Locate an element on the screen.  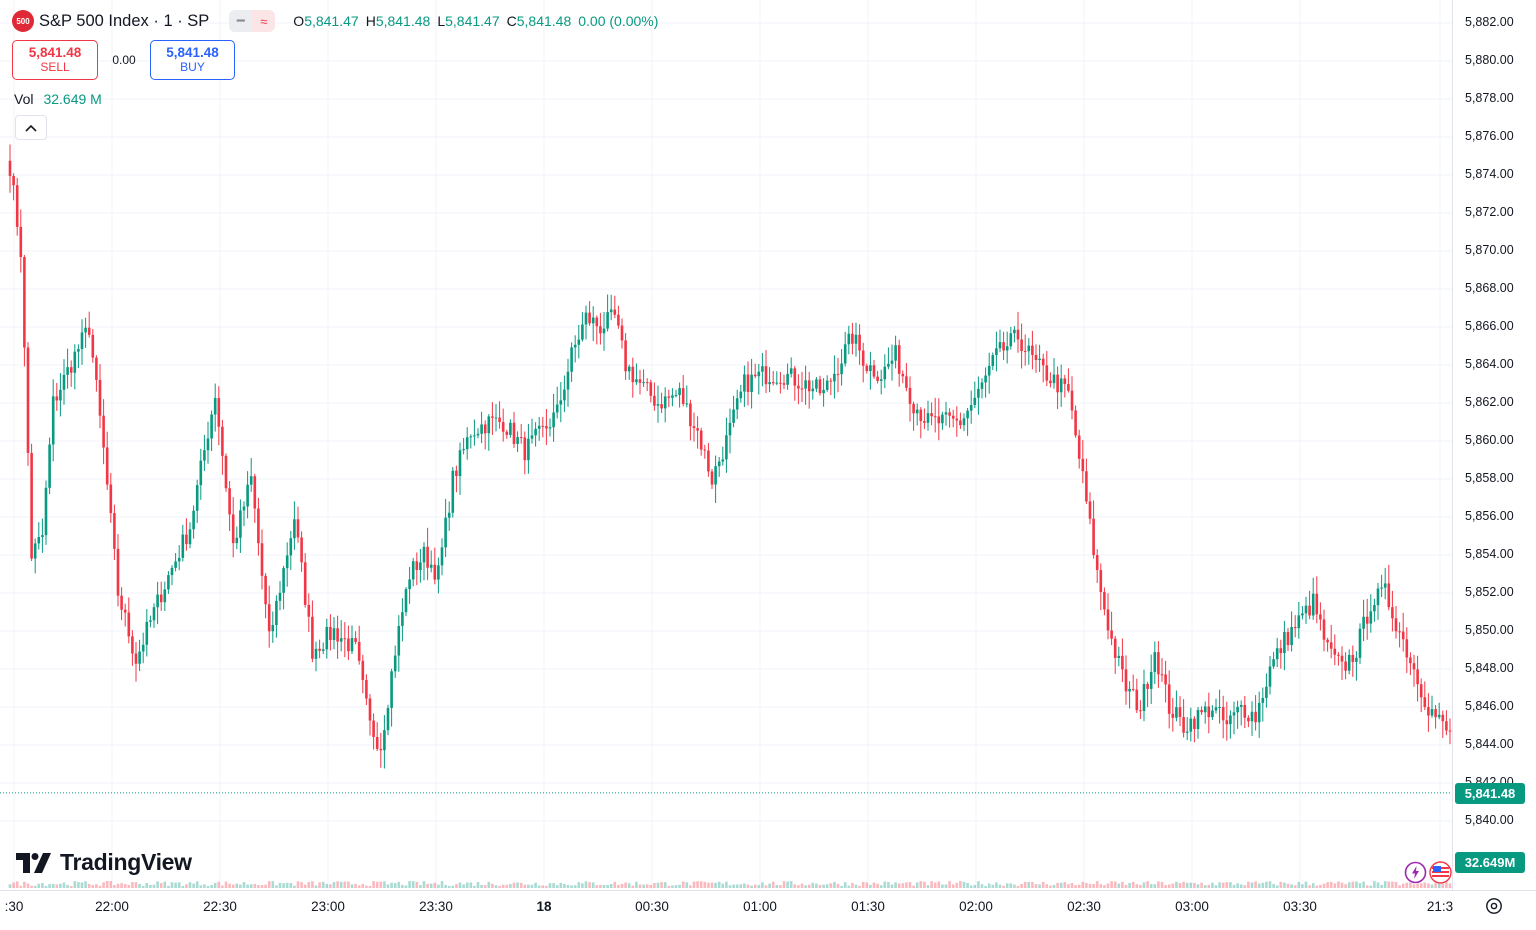
approx-icon: ≈ is located at coordinates (264, 21).